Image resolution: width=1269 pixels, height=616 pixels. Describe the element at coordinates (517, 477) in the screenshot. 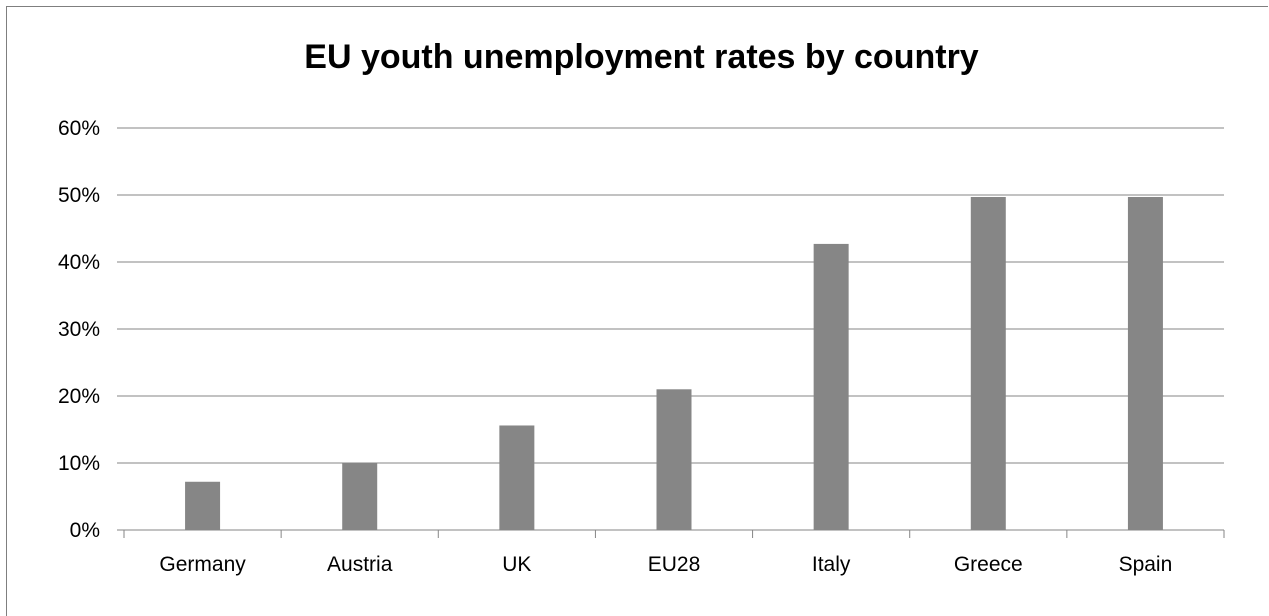

I see `bar-uk` at that location.